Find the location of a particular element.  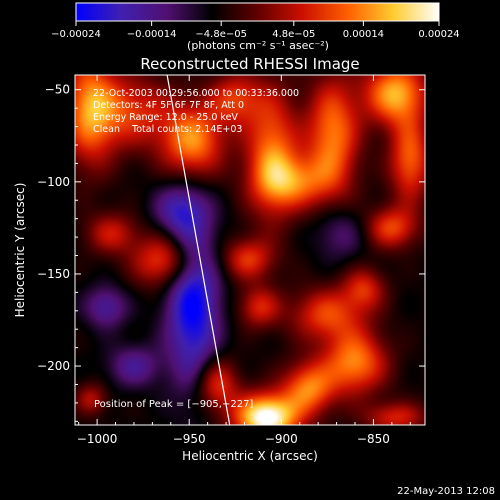

peak-position-label: Position of Peak = [−905,−227] is located at coordinates (173, 404).